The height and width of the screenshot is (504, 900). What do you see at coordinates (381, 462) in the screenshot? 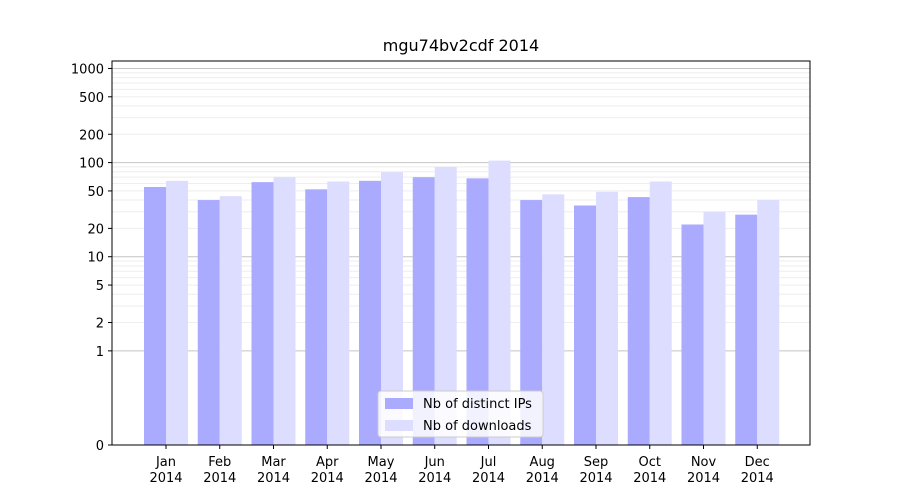
I see `x-tick-label-month: May` at bounding box center [381, 462].